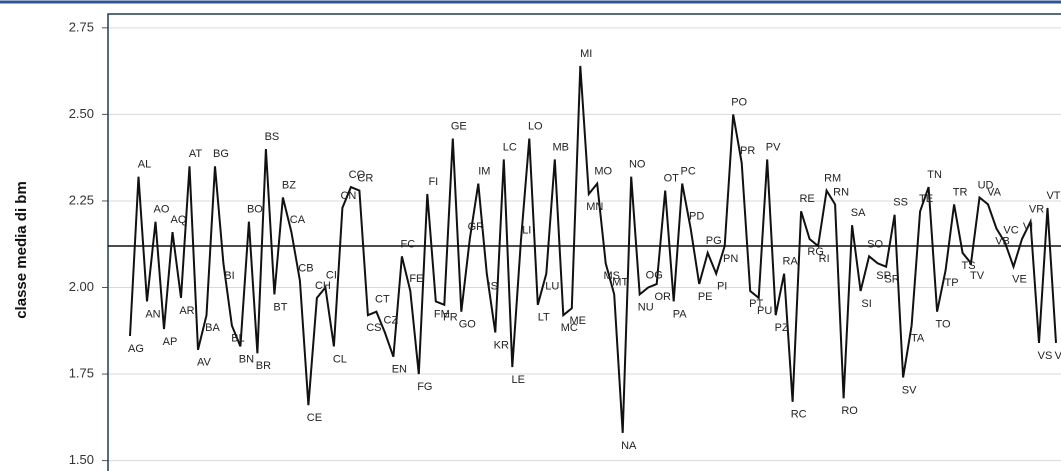  What do you see at coordinates (221, 154) in the screenshot?
I see `point-label: BG` at bounding box center [221, 154].